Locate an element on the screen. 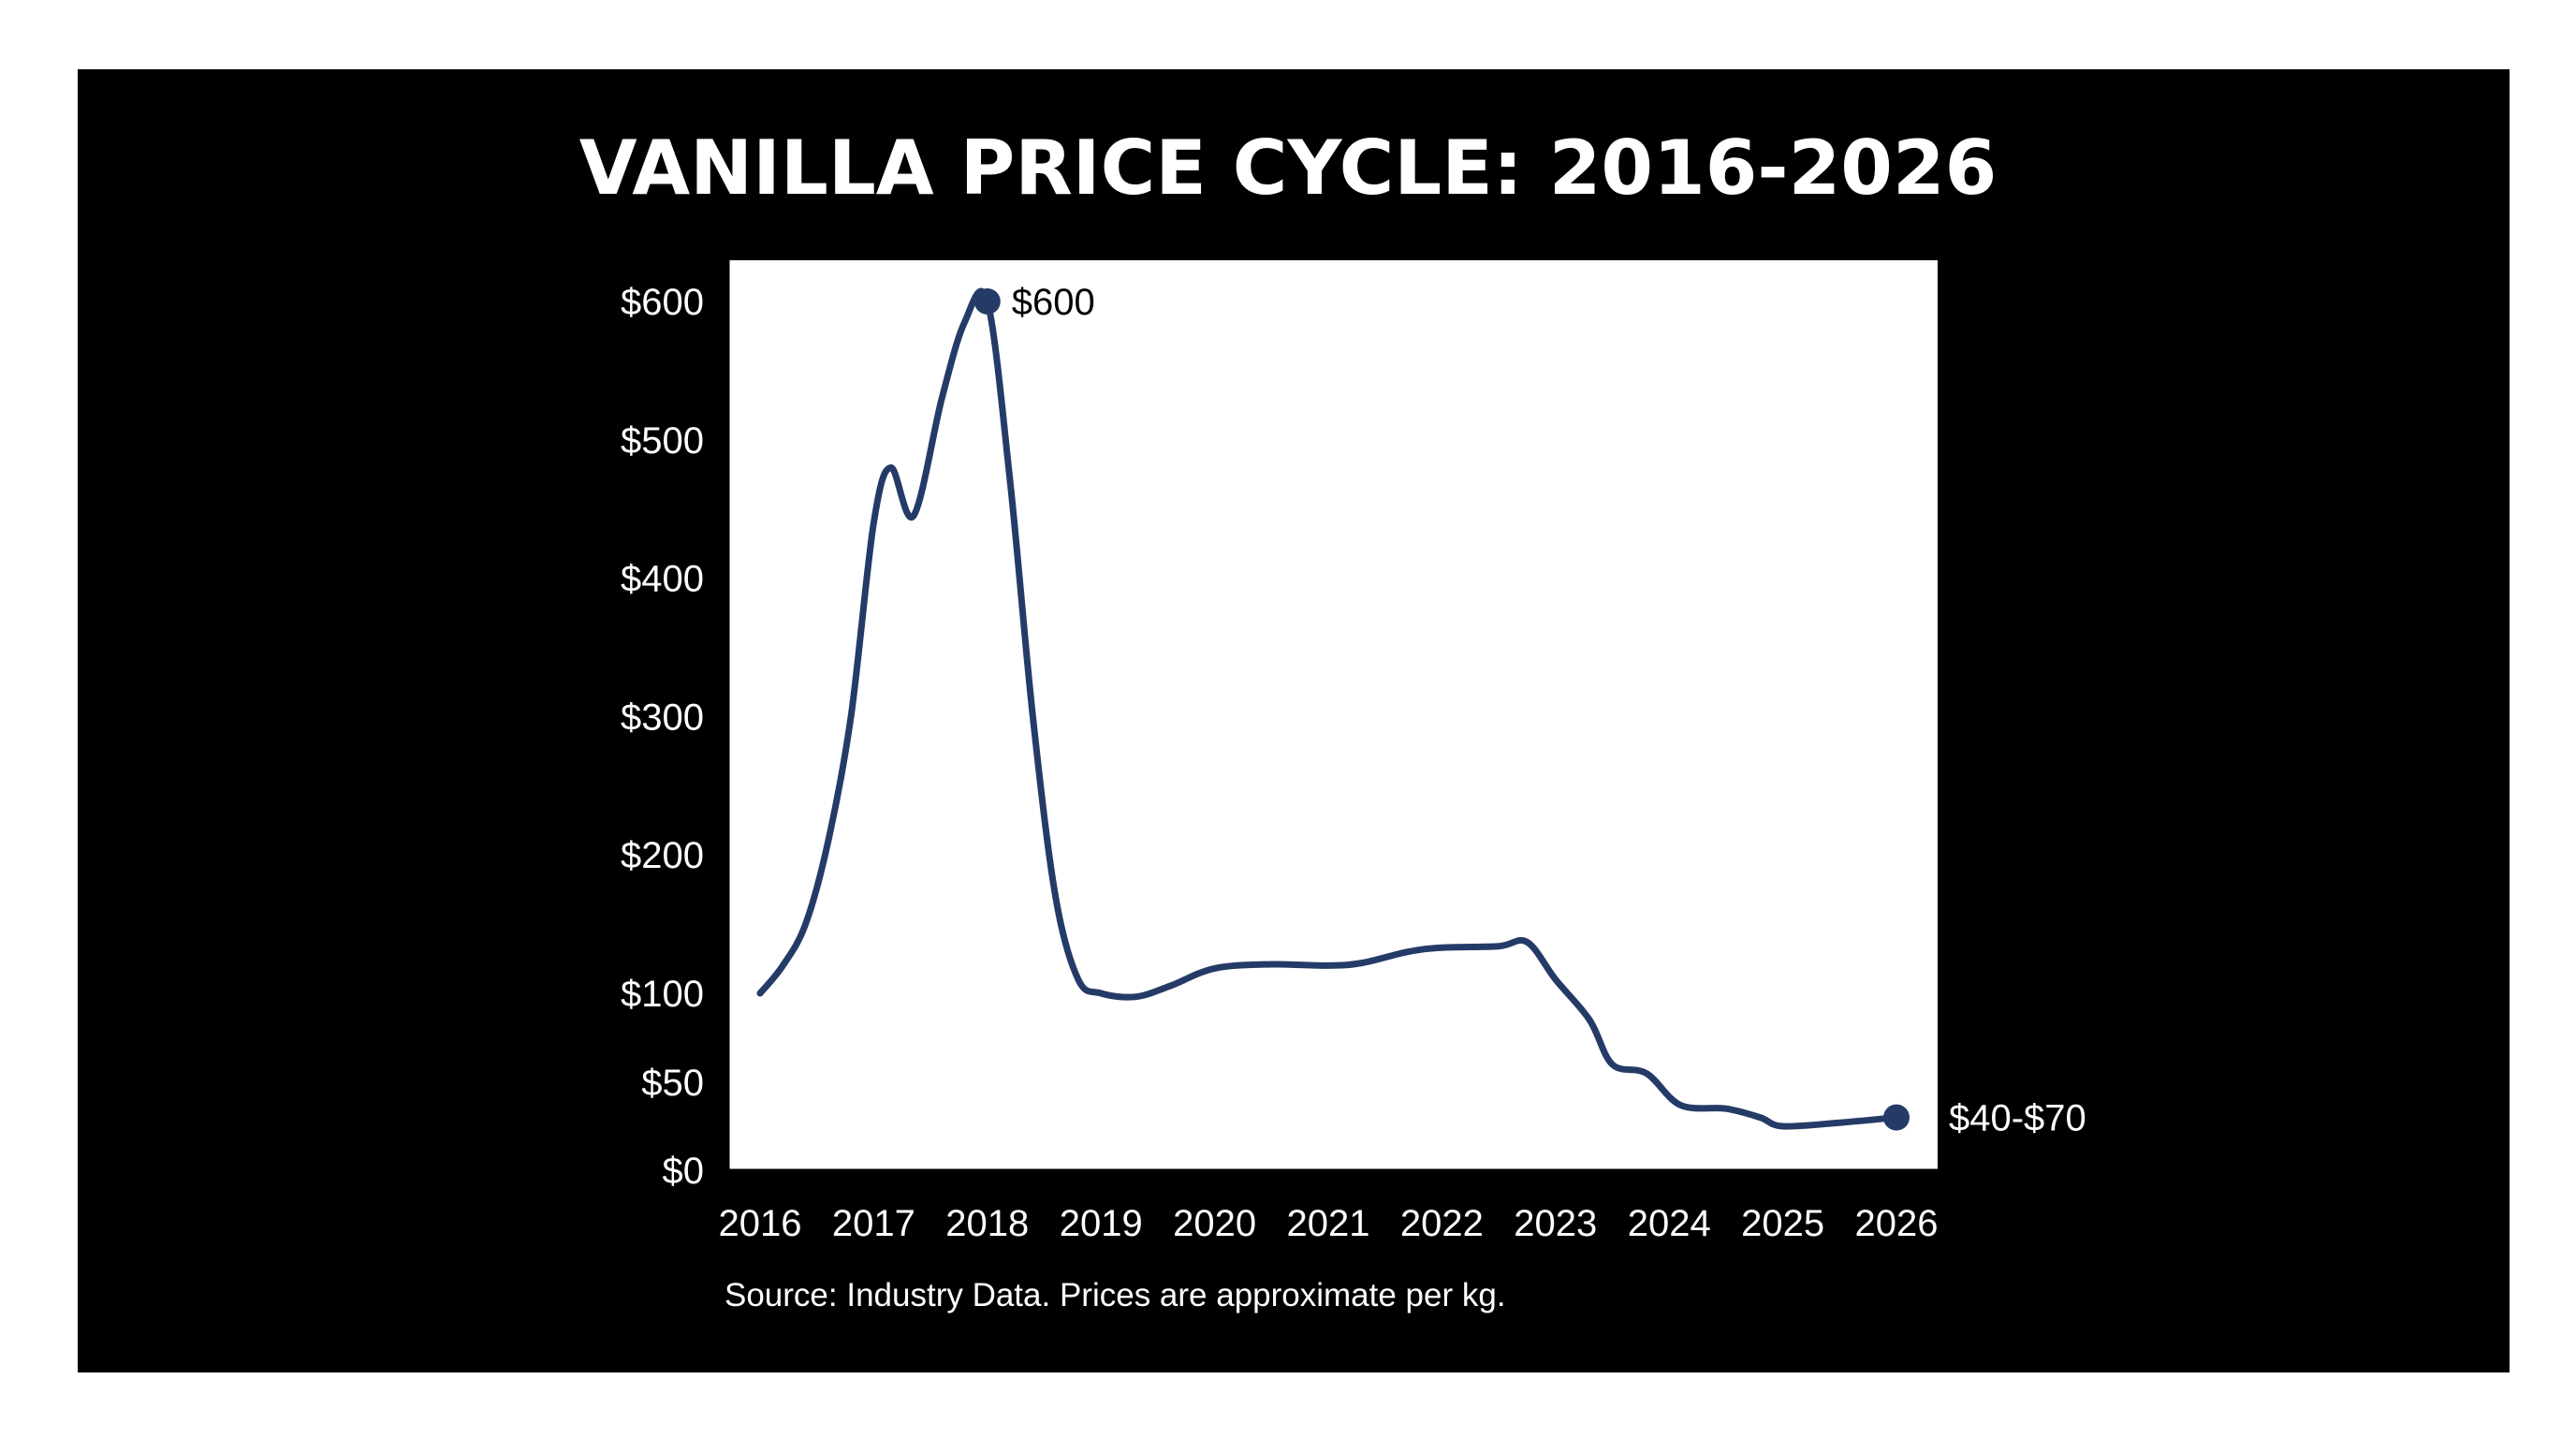 This screenshot has width=2576, height=1438. annotation-label: $40-$70 is located at coordinates (2018, 1118).